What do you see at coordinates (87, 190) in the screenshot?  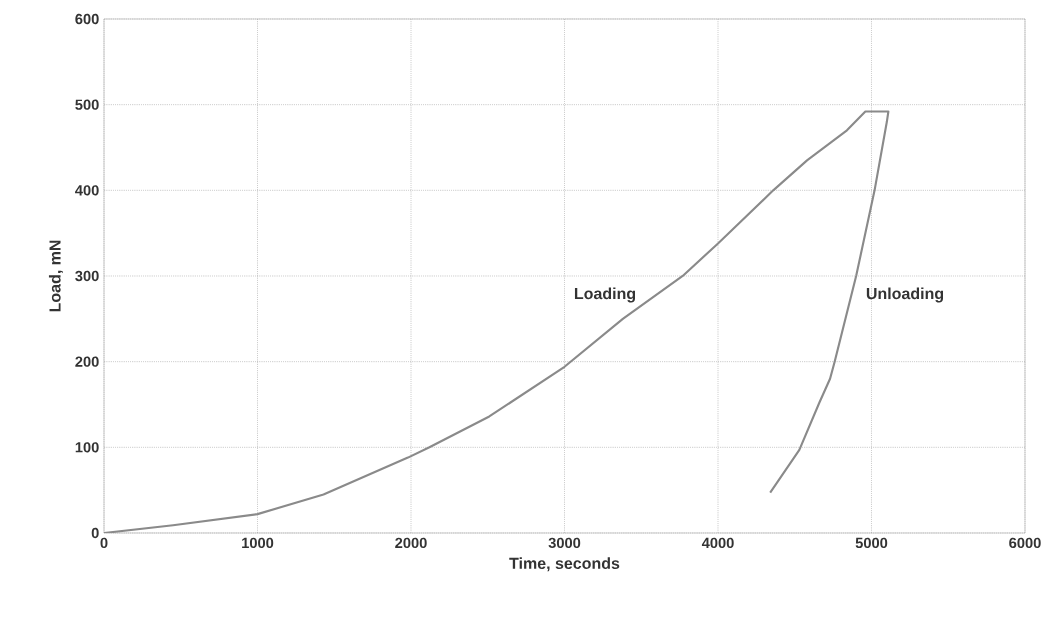 I see `y-tick-label: 400` at bounding box center [87, 190].